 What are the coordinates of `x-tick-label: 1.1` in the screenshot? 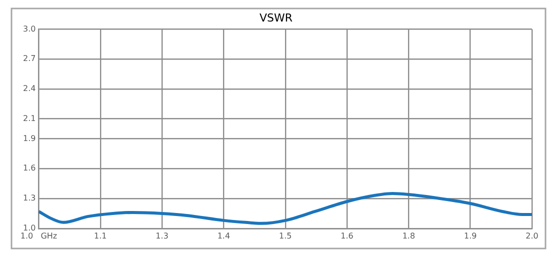 It's located at (100, 235).